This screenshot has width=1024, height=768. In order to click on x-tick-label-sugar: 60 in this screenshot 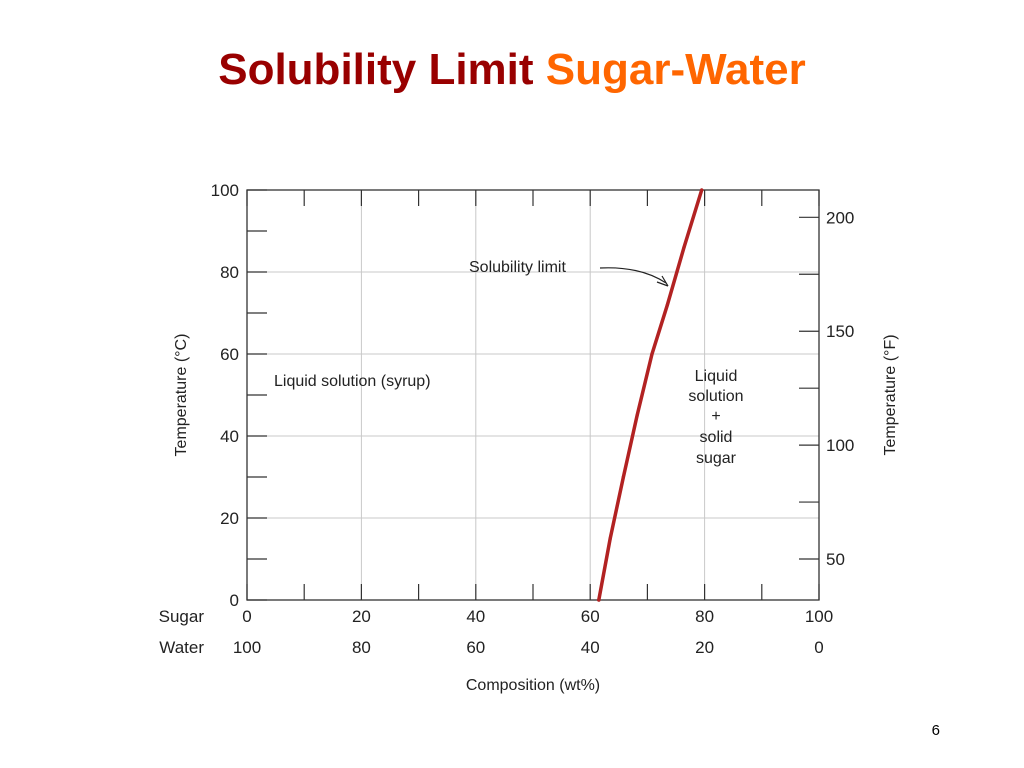, I will do `click(590, 616)`.